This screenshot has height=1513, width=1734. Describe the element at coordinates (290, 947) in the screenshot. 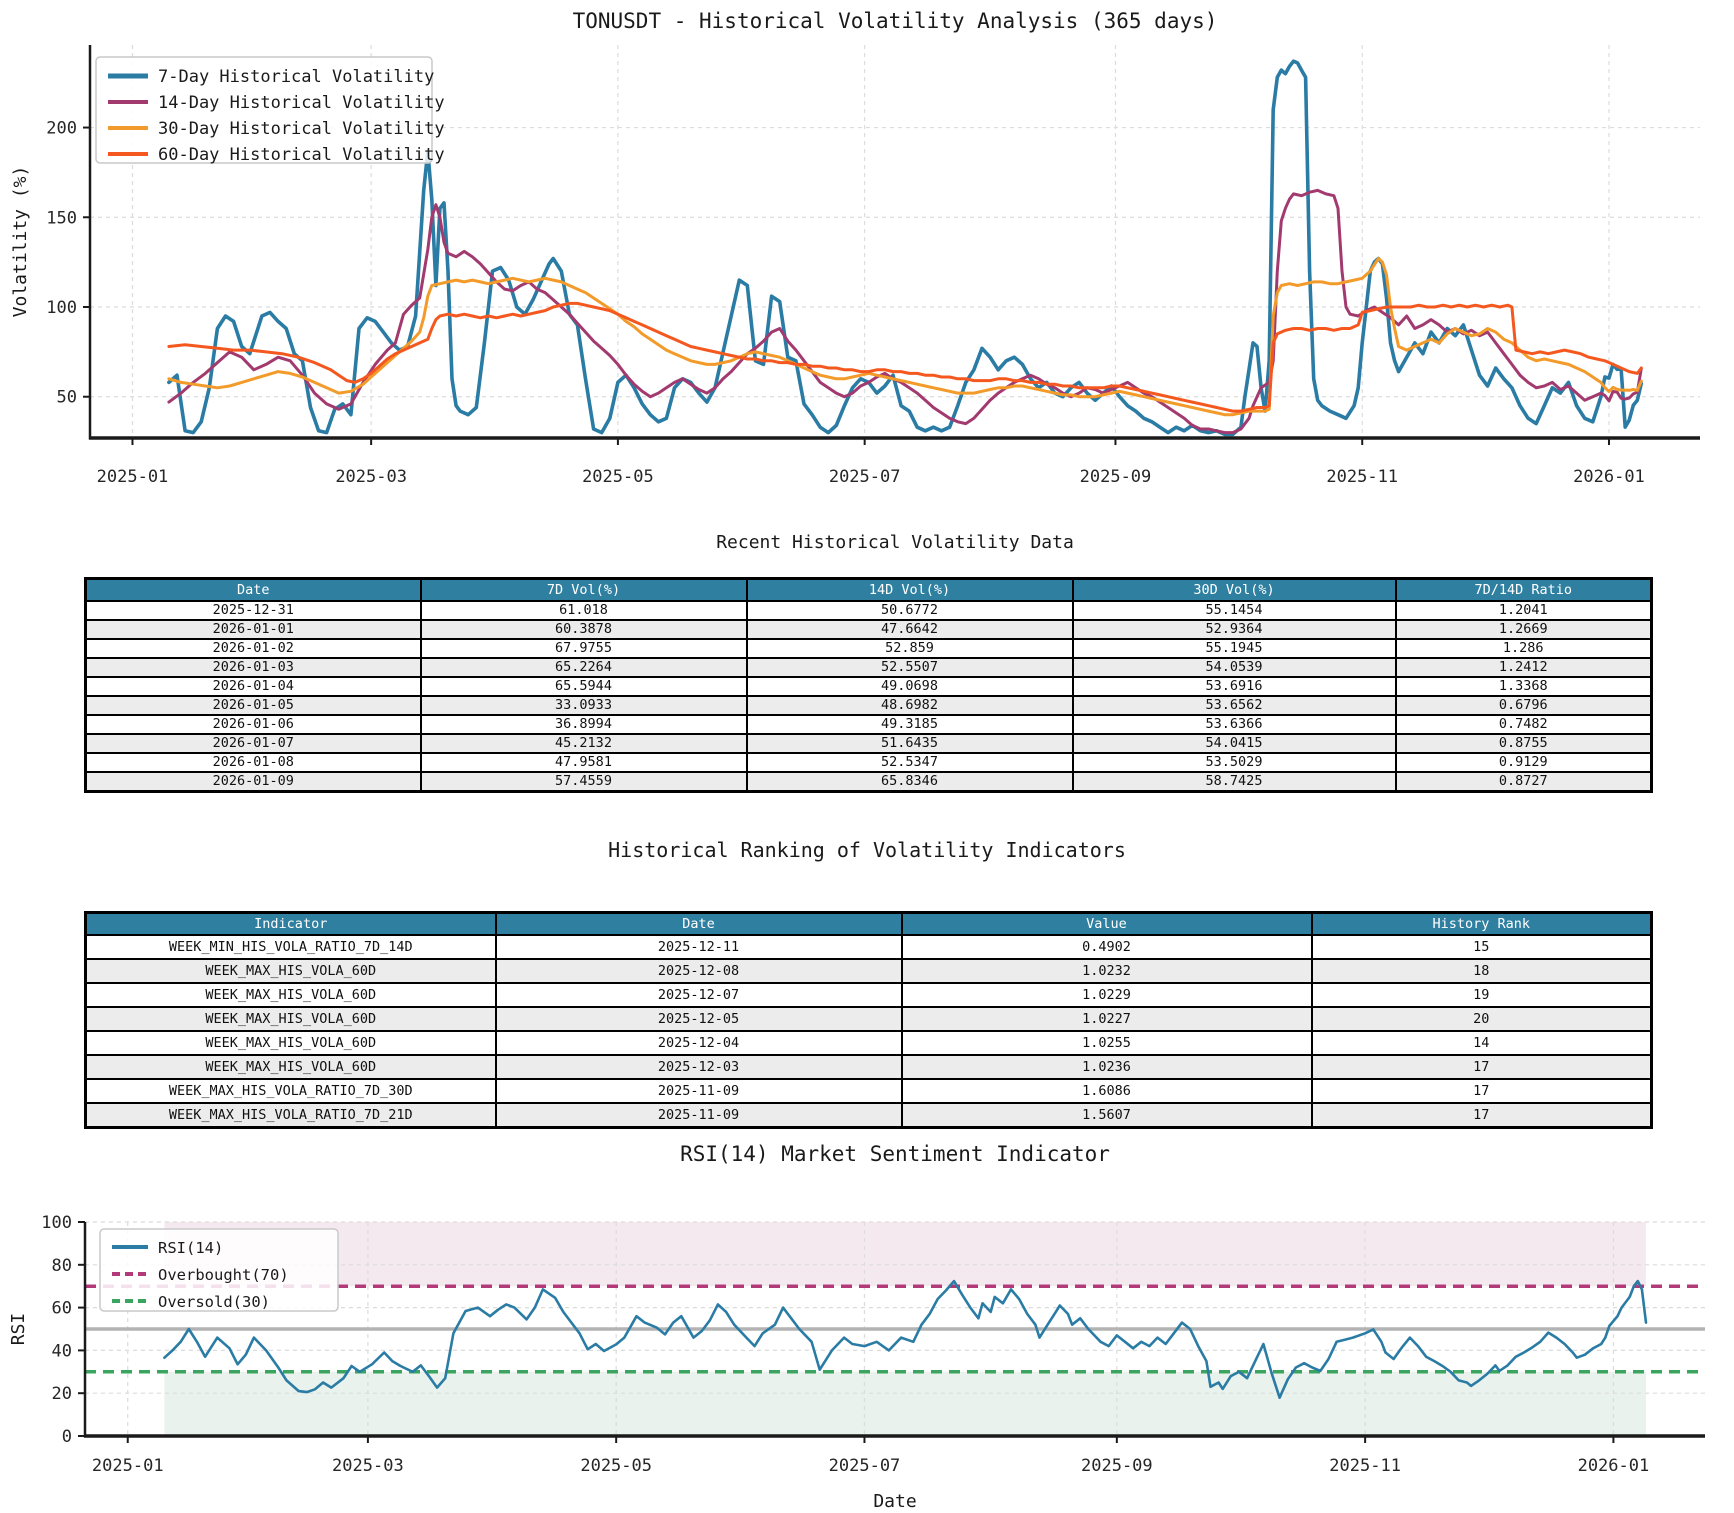

I see `table-cell: WEEK_MIN_HIS_VOLA_RATIO_7D_14D` at that location.